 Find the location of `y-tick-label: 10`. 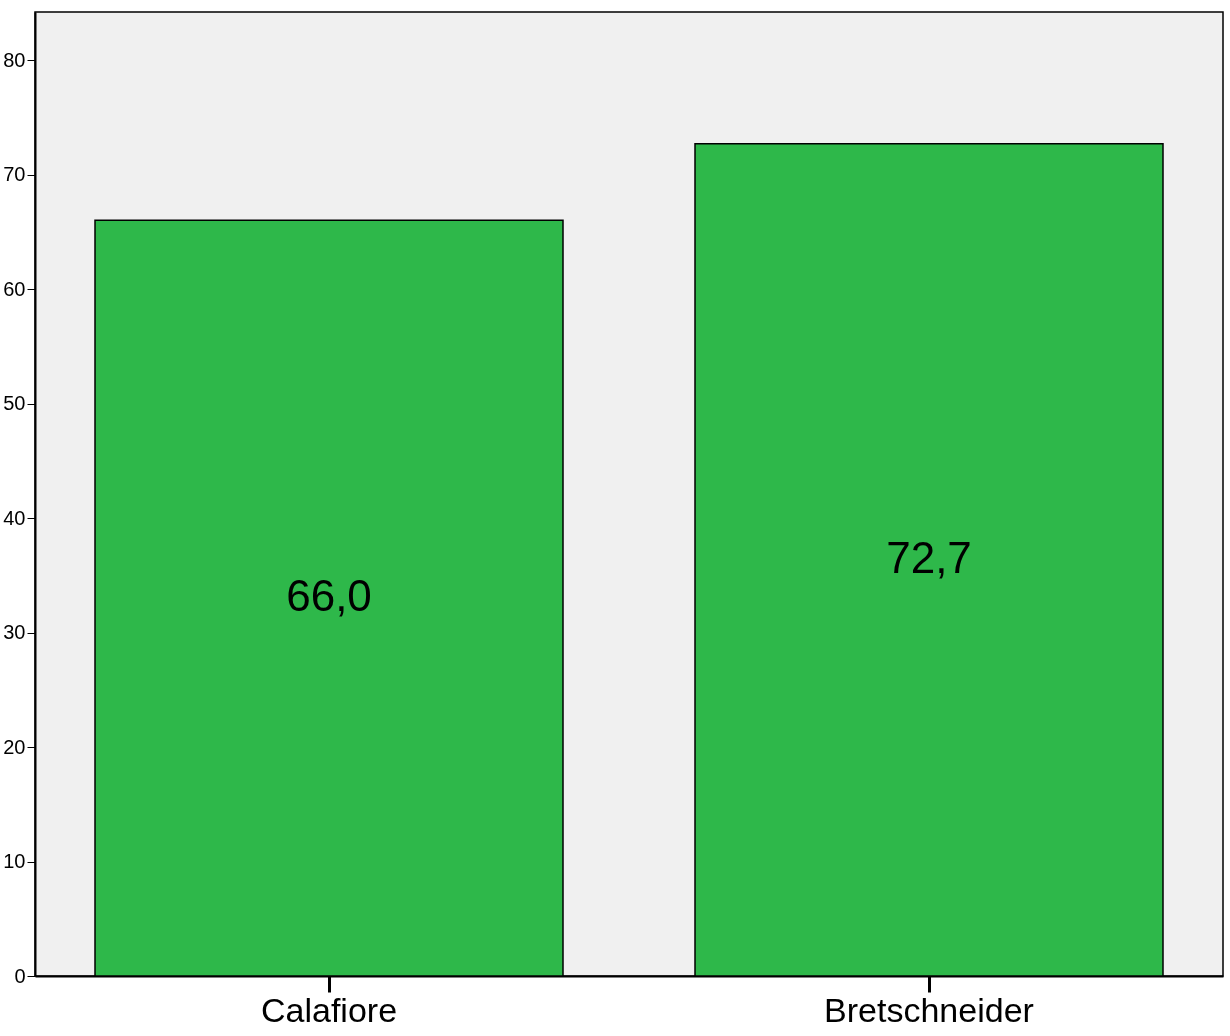

y-tick-label: 10 is located at coordinates (14, 861).